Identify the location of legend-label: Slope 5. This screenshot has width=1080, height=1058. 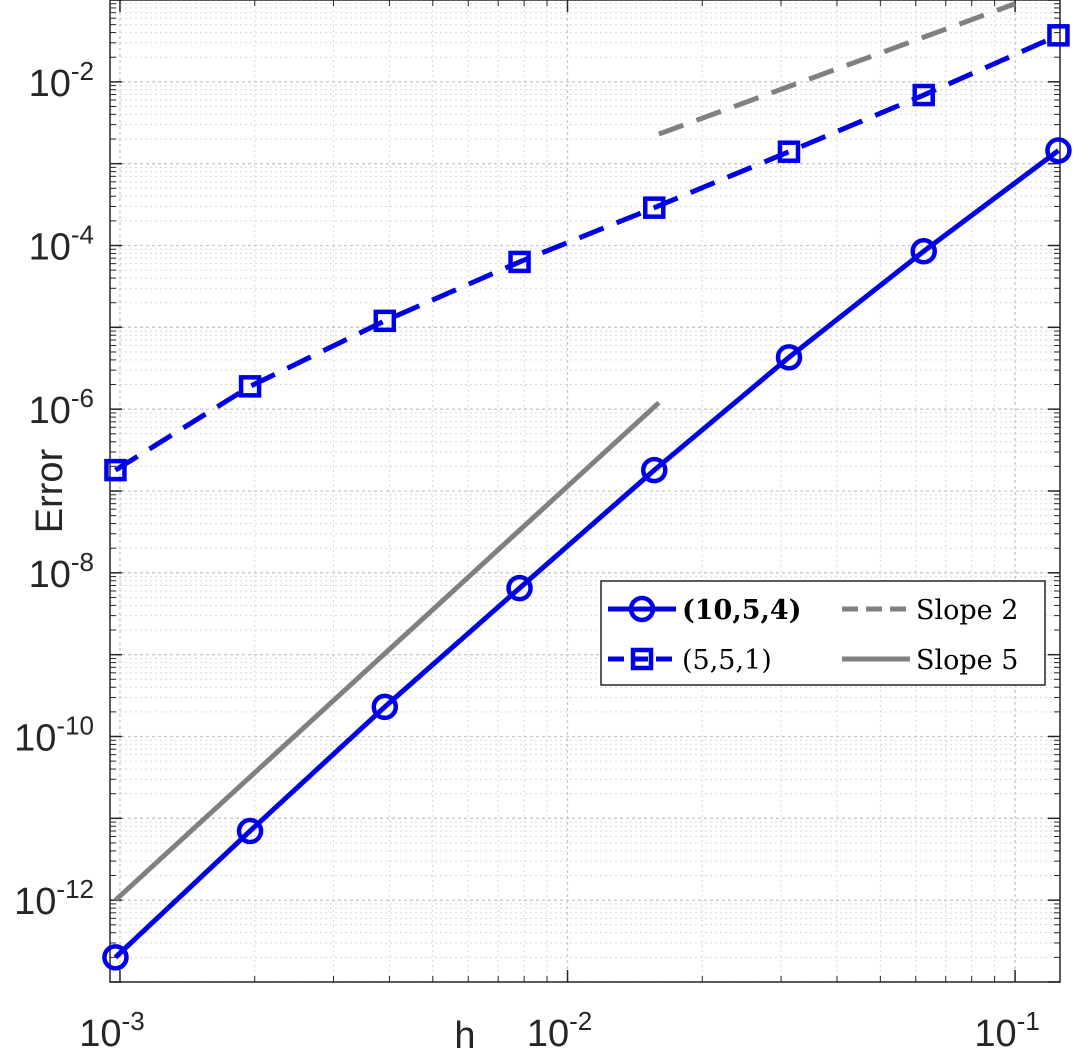
(967, 660).